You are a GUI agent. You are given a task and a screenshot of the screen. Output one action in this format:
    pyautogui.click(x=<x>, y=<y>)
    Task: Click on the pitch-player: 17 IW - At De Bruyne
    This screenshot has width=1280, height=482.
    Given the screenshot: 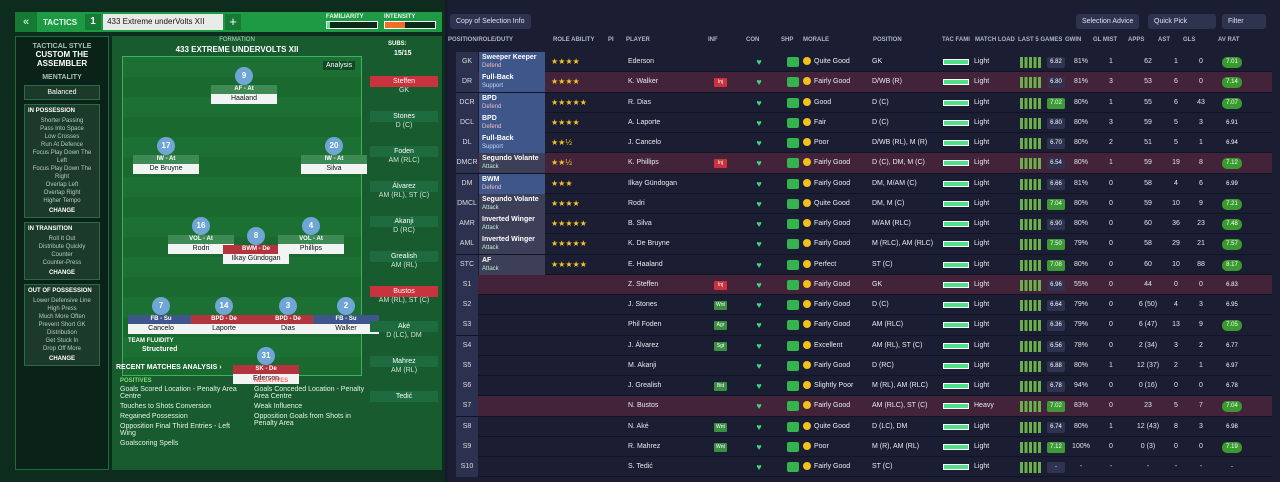 What is the action you would take?
    pyautogui.click(x=166, y=155)
    